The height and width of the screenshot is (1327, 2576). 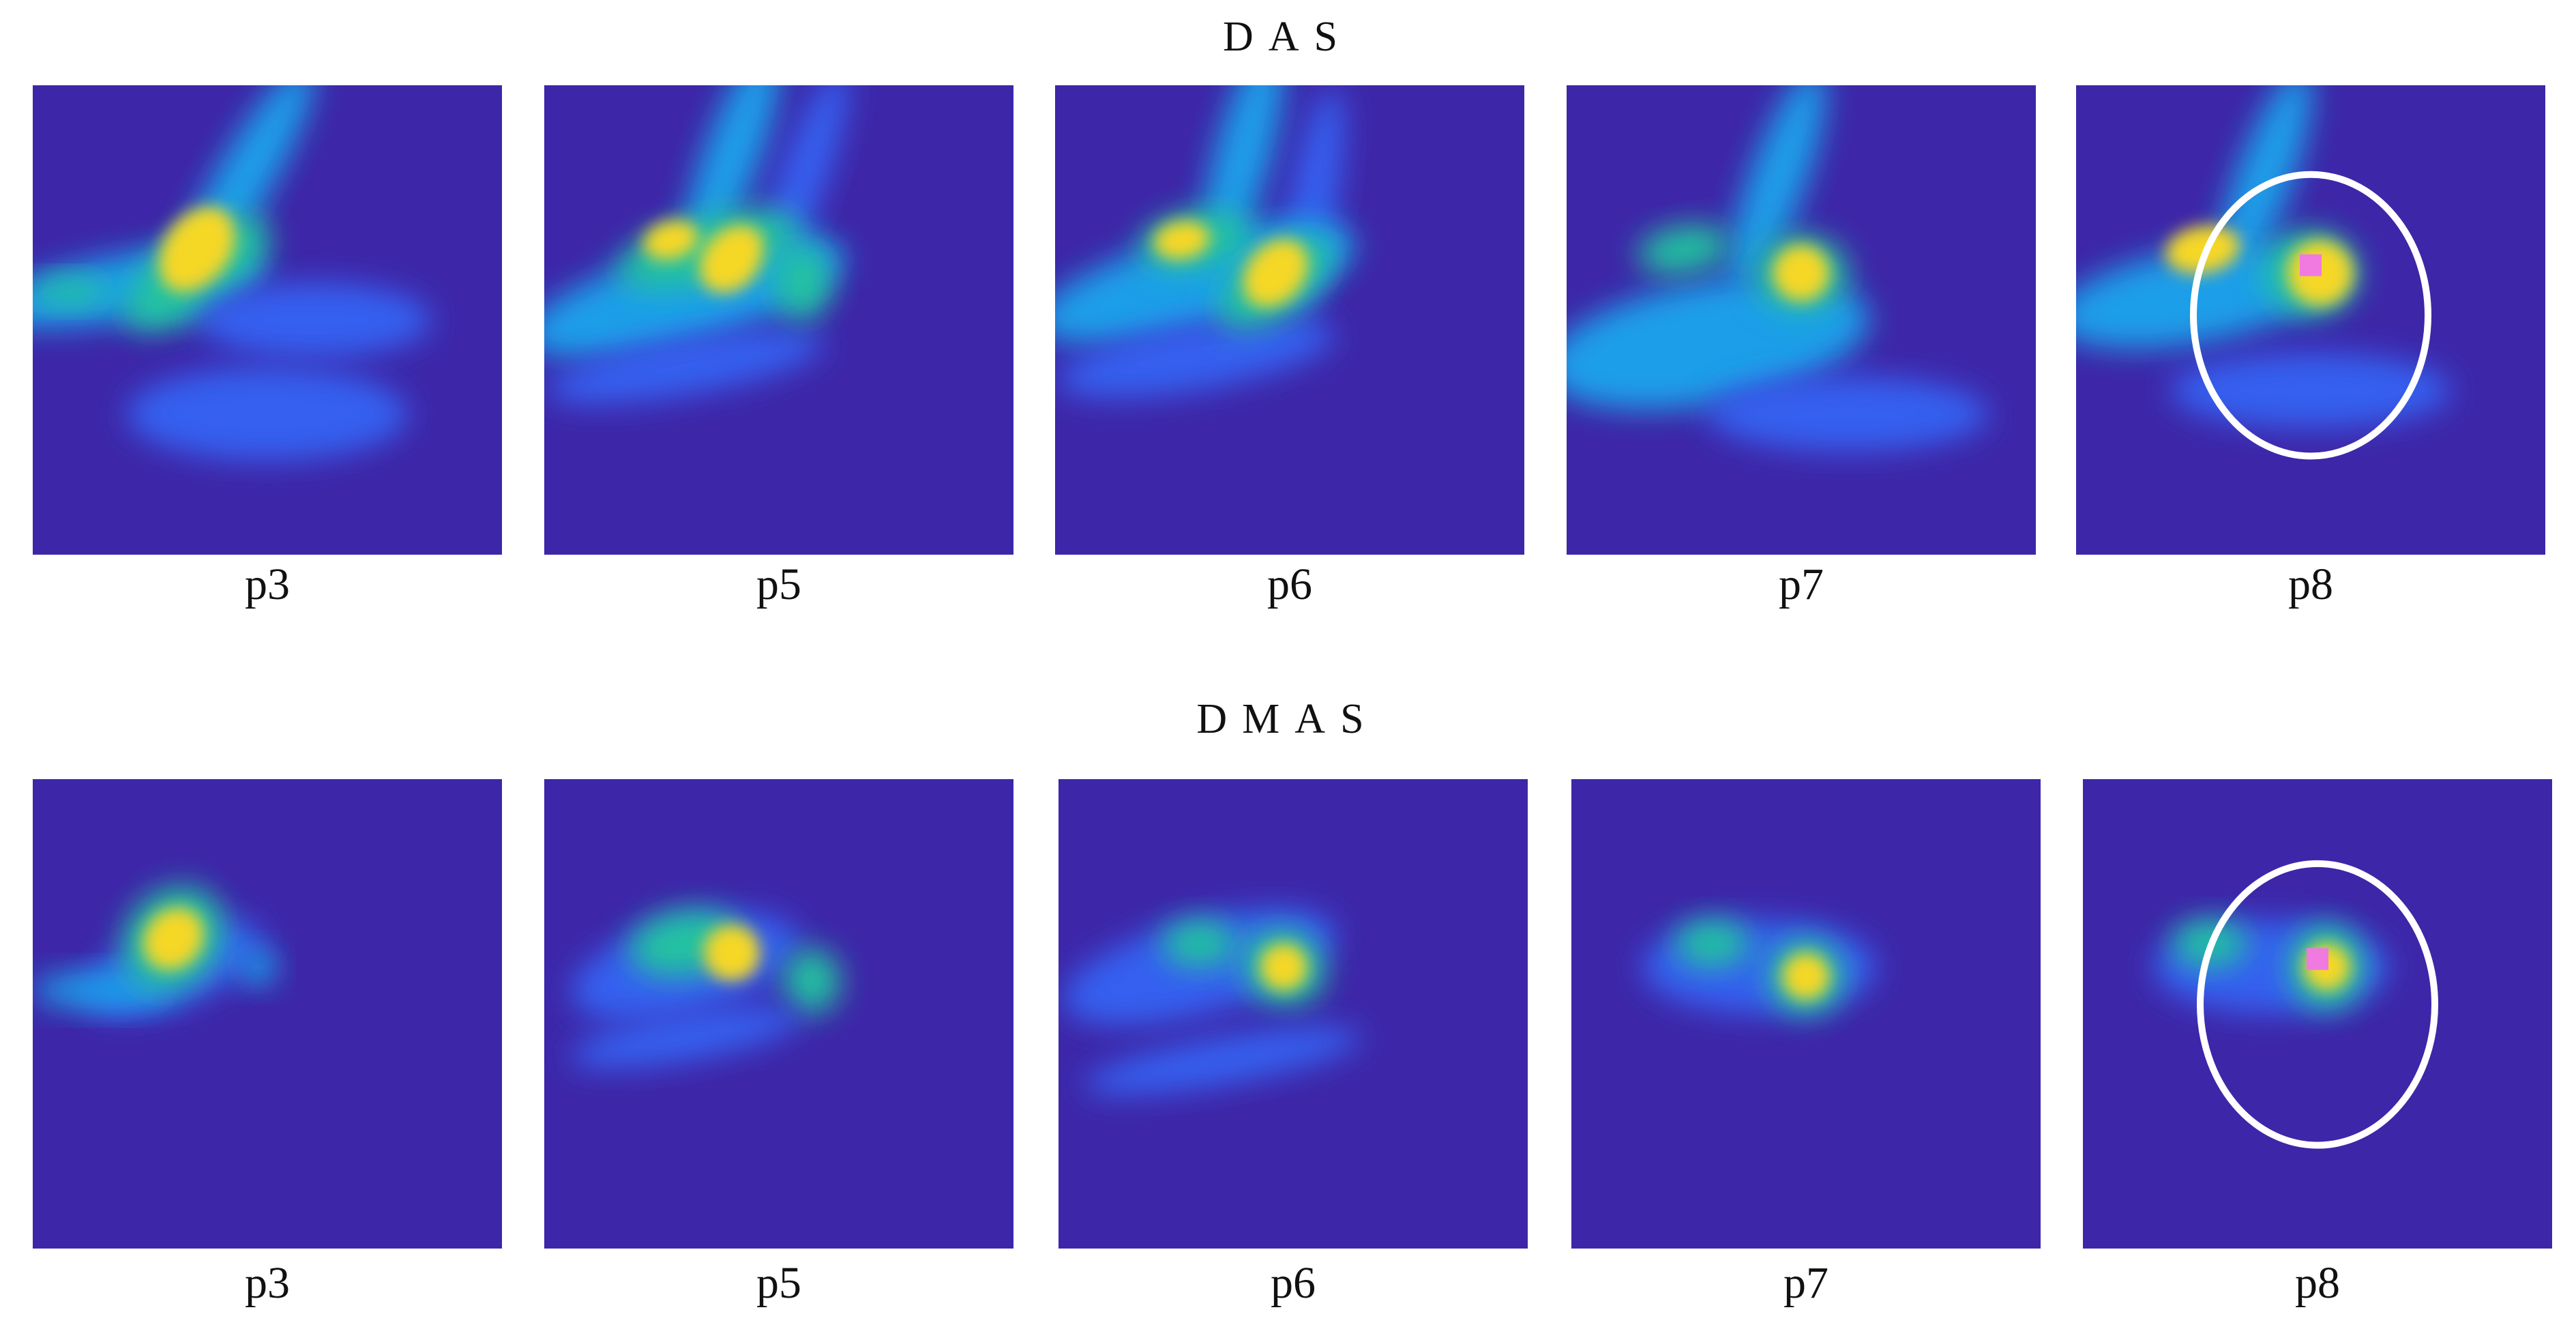 What do you see at coordinates (1287, 37) in the screenshot?
I see `row-title: DAS` at bounding box center [1287, 37].